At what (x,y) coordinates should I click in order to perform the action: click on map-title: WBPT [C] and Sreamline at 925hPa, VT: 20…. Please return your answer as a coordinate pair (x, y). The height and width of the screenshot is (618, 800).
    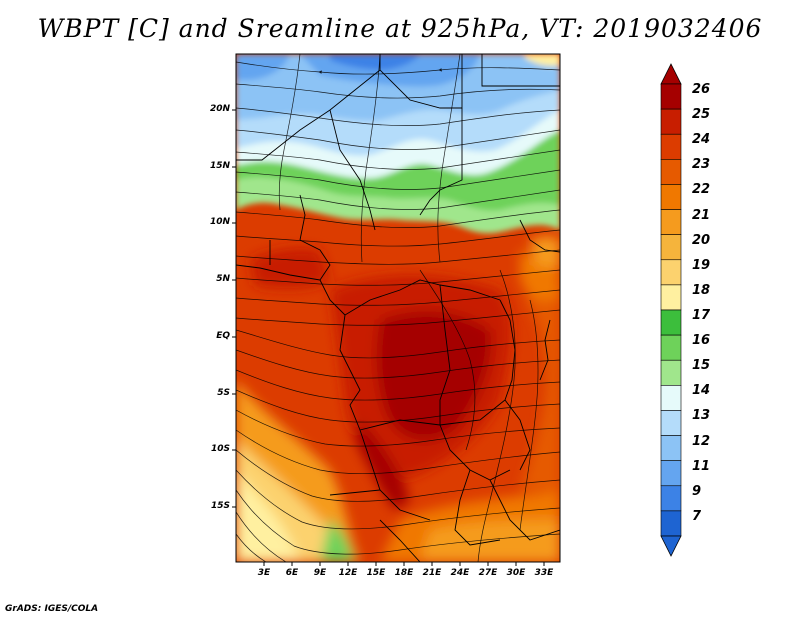
    Looking at the image, I should click on (400, 28).